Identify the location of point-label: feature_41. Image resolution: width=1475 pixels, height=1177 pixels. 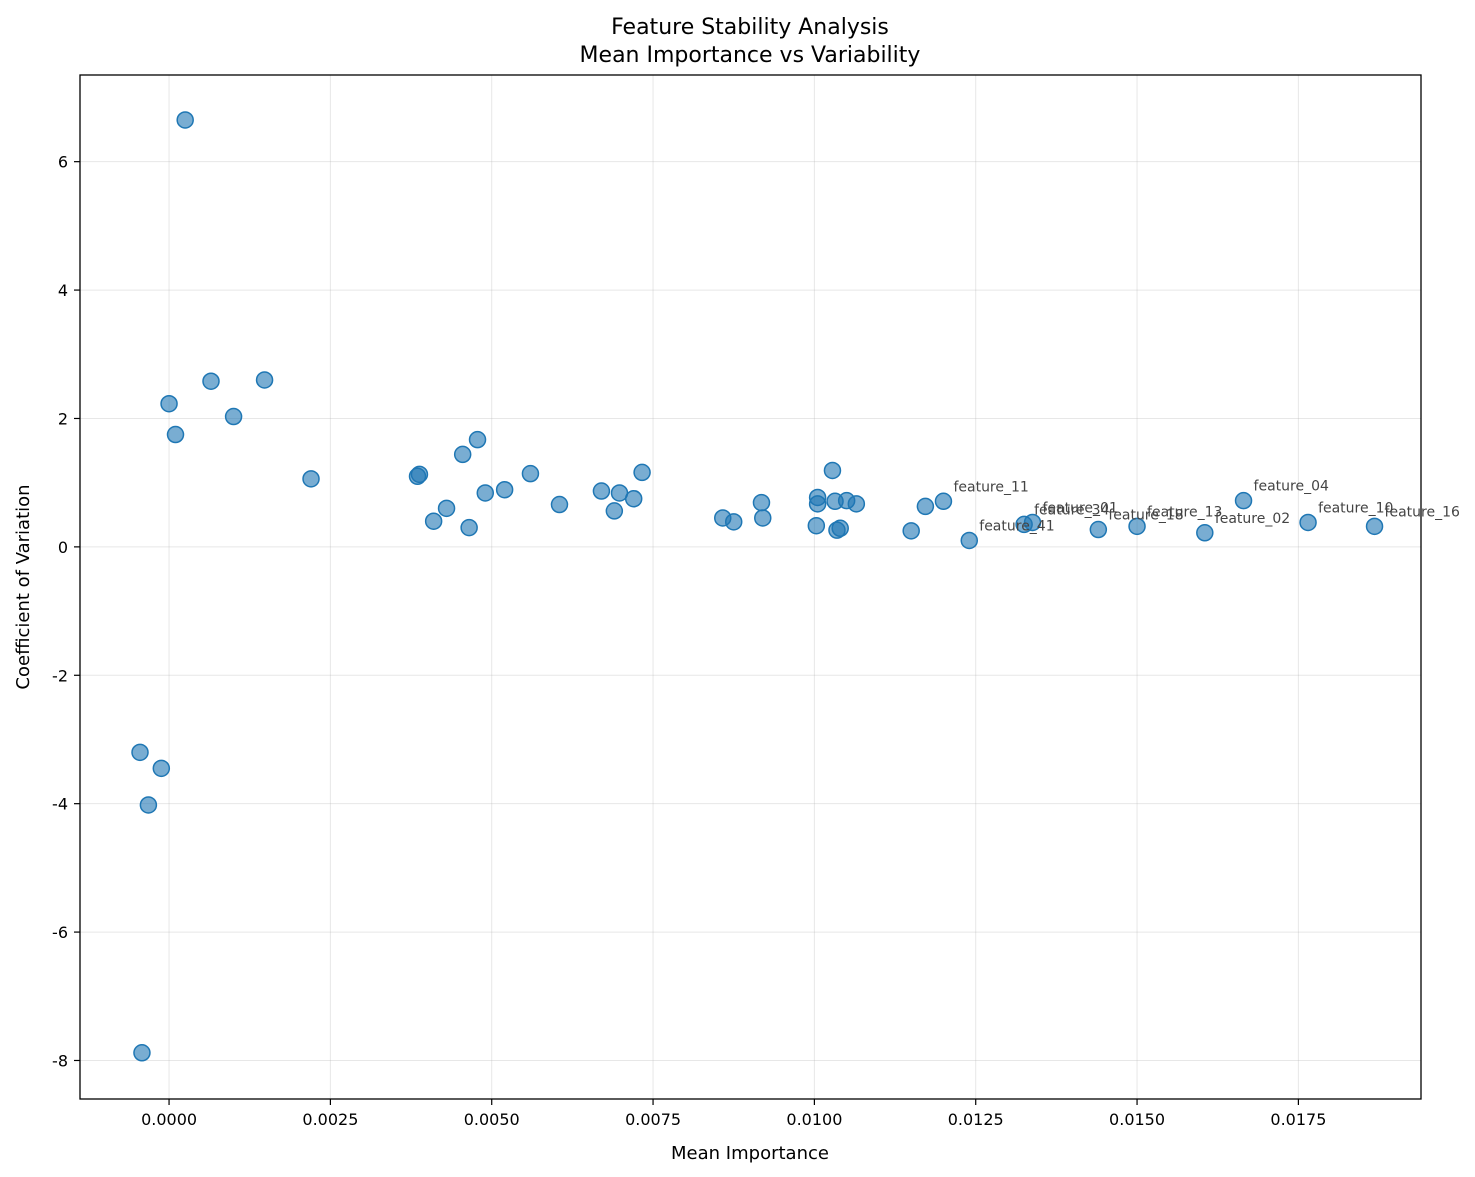
(1016, 526).